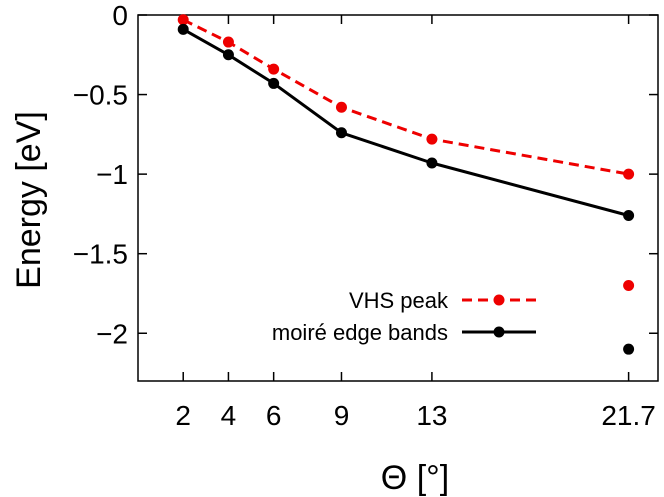  What do you see at coordinates (360, 332) in the screenshot?
I see `legend-label-1: moiré edge bands` at bounding box center [360, 332].